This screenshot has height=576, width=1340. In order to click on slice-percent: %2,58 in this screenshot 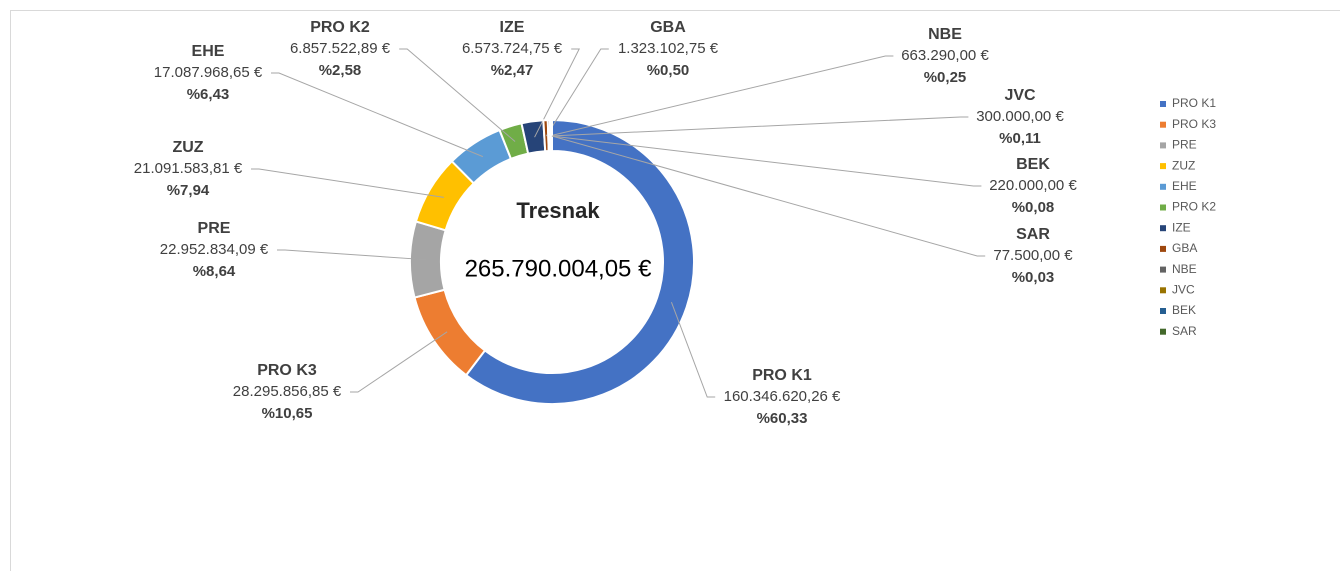, I will do `click(340, 70)`.